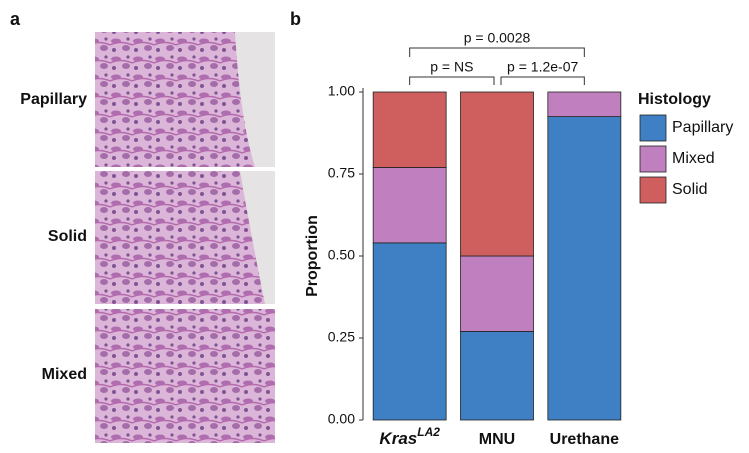 The height and width of the screenshot is (453, 749). Describe the element at coordinates (341, 255) in the screenshot. I see `y-tick-label: 0.50` at that location.